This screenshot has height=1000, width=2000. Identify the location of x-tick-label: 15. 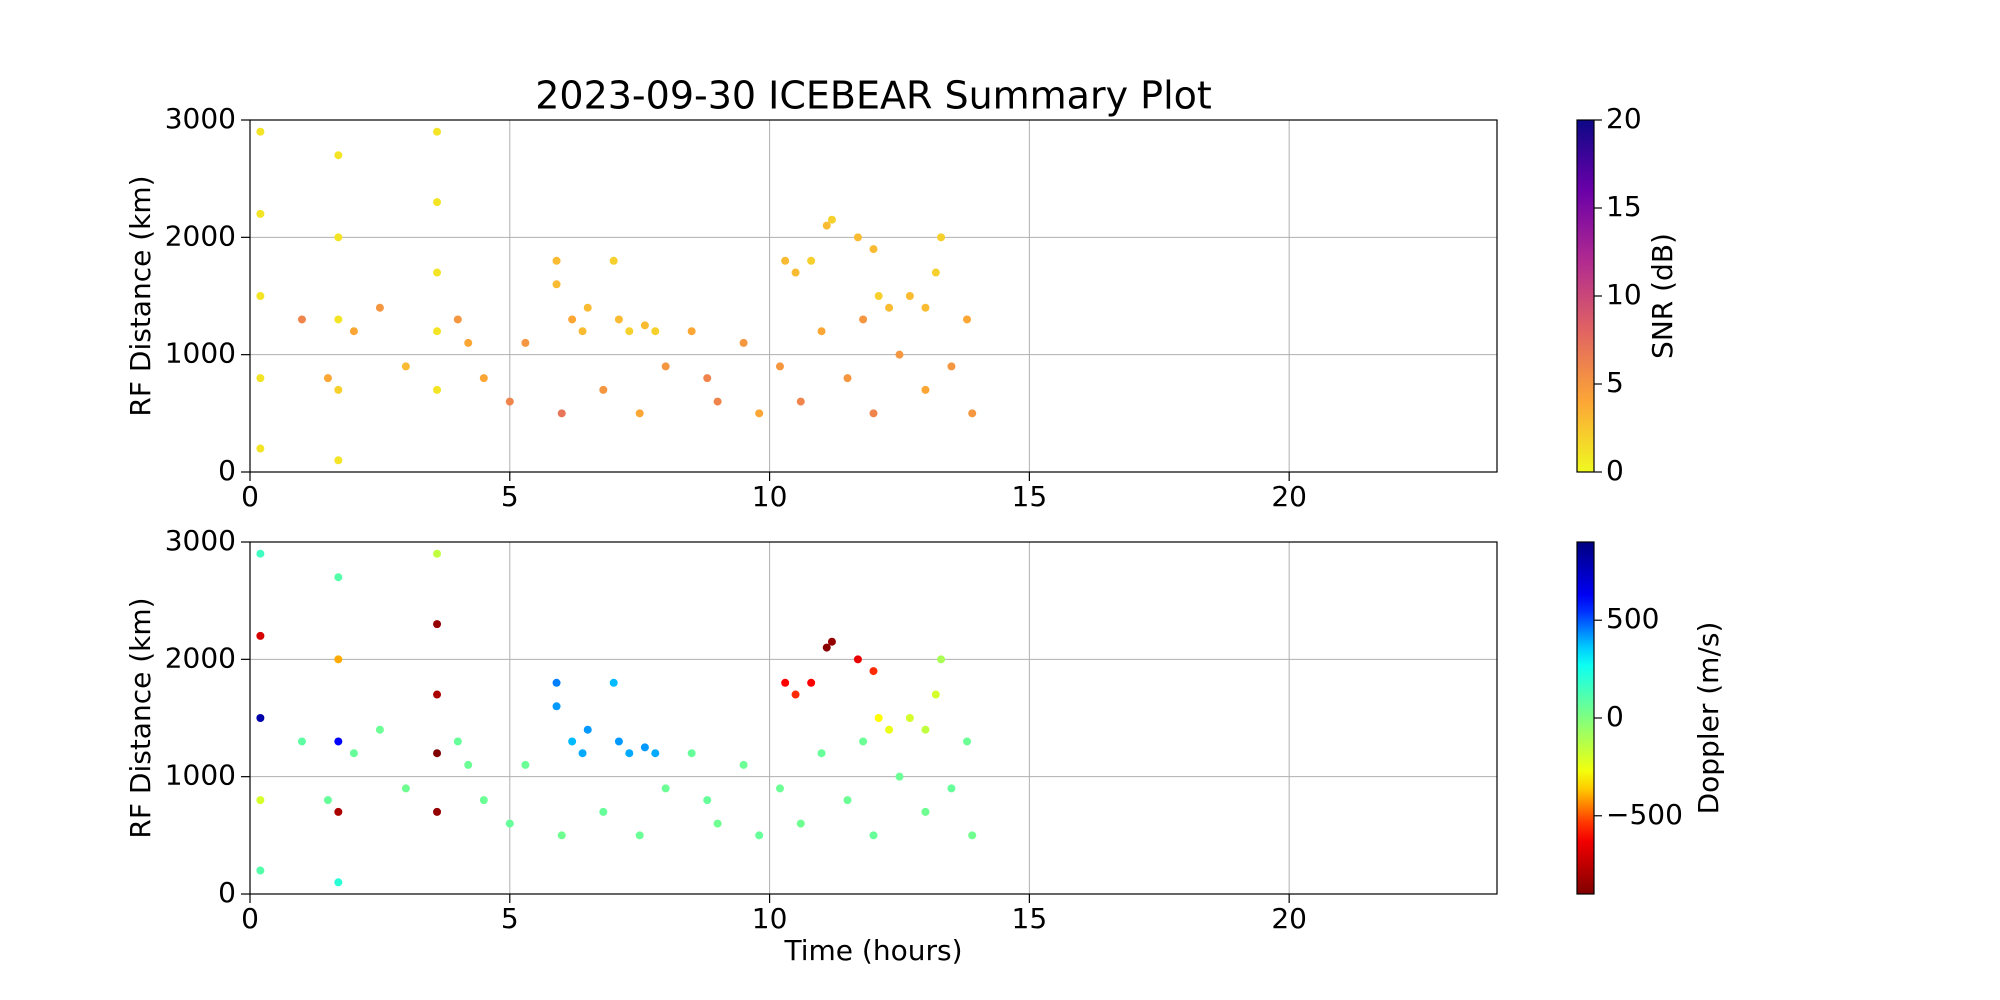
(1030, 496).